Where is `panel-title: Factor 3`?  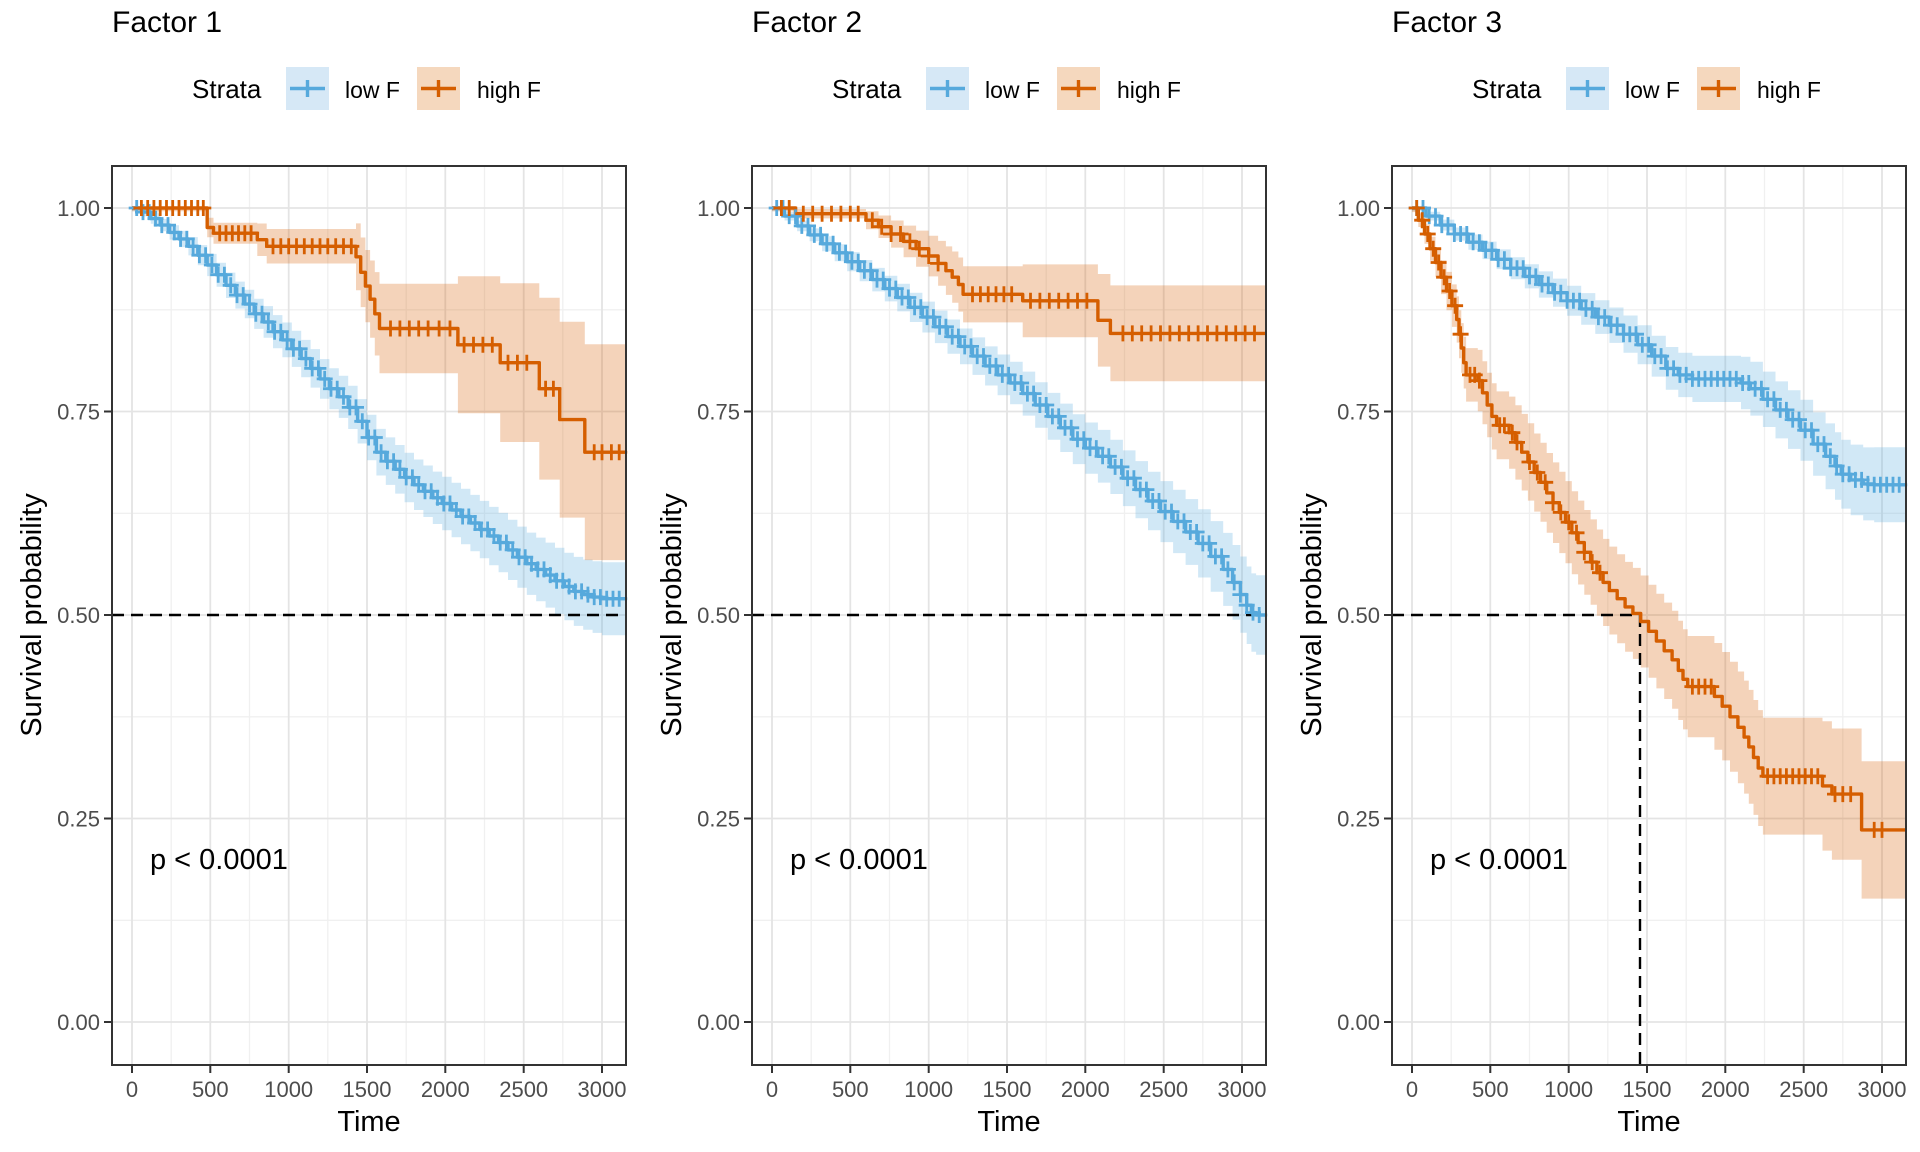 panel-title: Factor 3 is located at coordinates (1447, 22).